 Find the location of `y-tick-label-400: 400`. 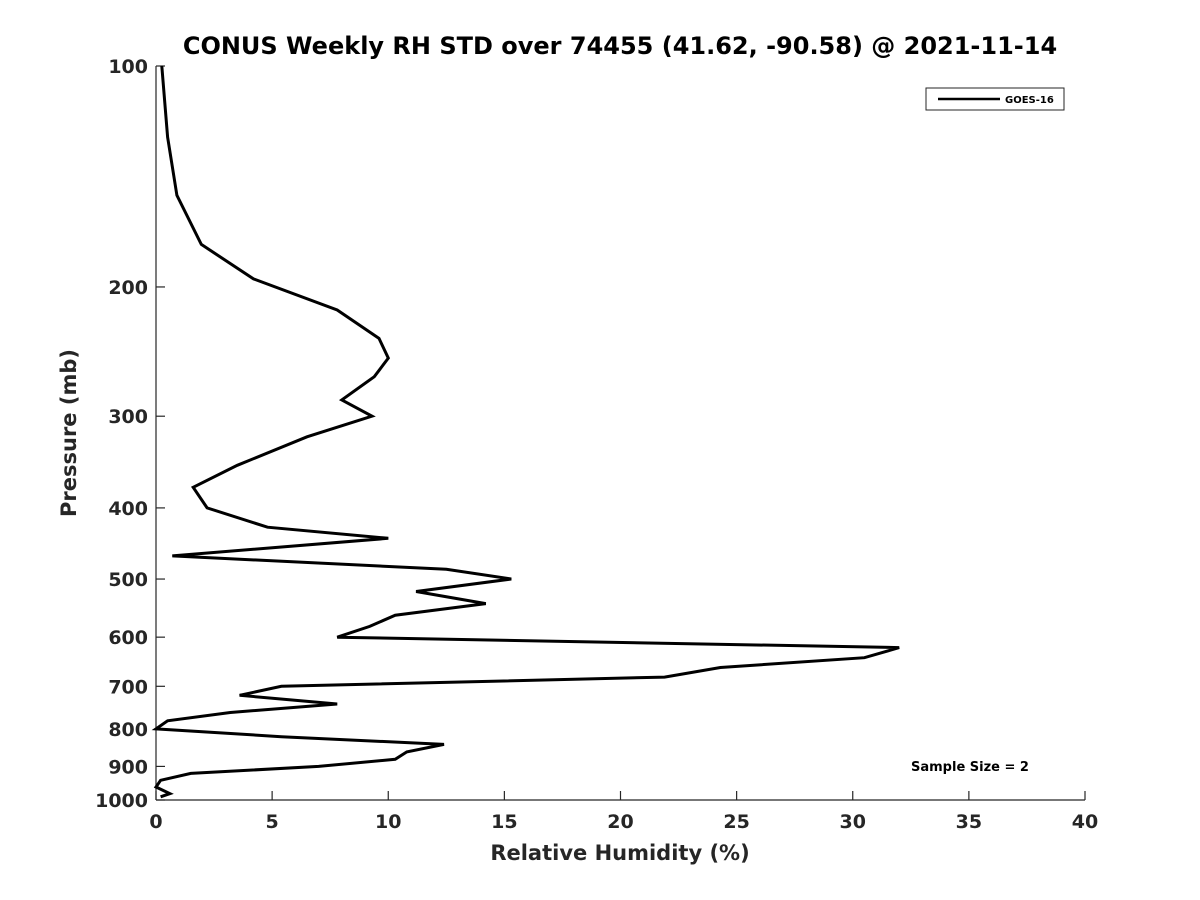

y-tick-label-400: 400 is located at coordinates (128, 509).